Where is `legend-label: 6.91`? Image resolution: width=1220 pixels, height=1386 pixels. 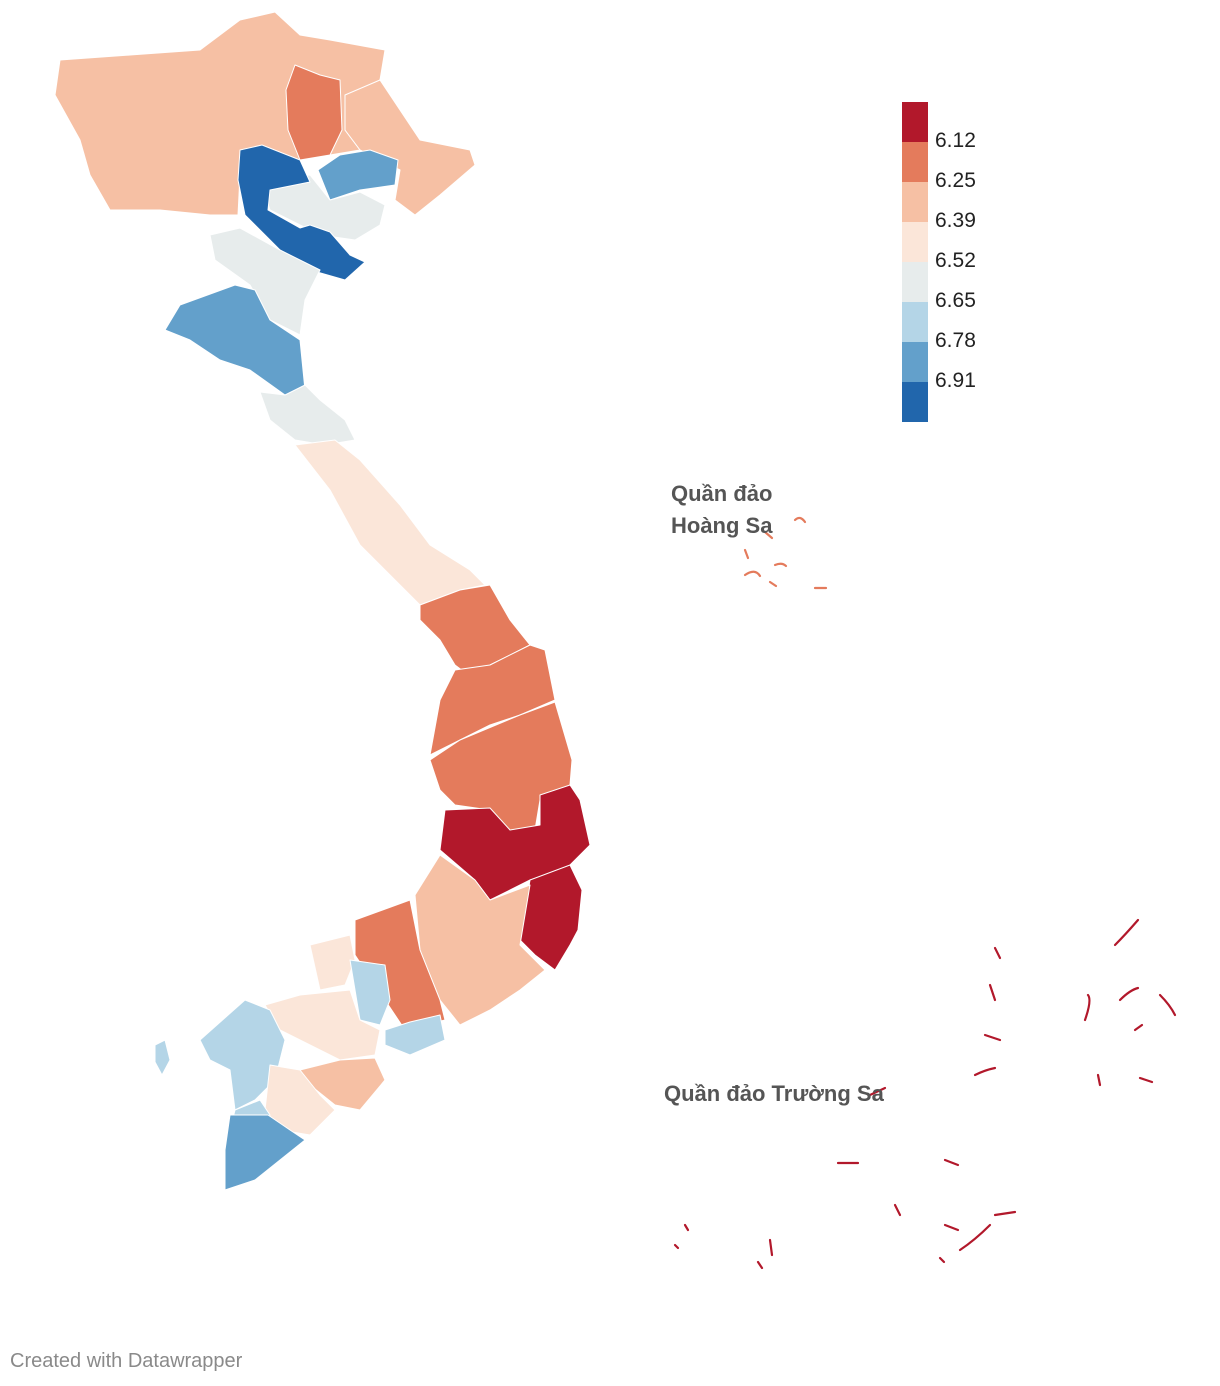 legend-label: 6.91 is located at coordinates (955, 380).